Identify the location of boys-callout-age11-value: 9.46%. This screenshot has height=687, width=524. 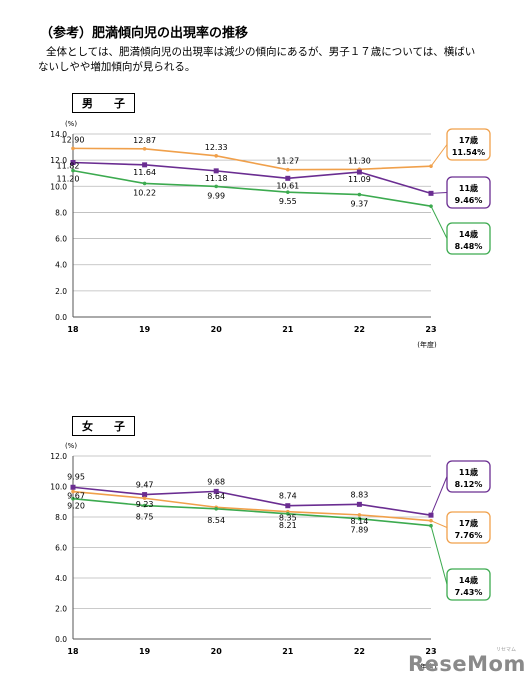
(469, 200).